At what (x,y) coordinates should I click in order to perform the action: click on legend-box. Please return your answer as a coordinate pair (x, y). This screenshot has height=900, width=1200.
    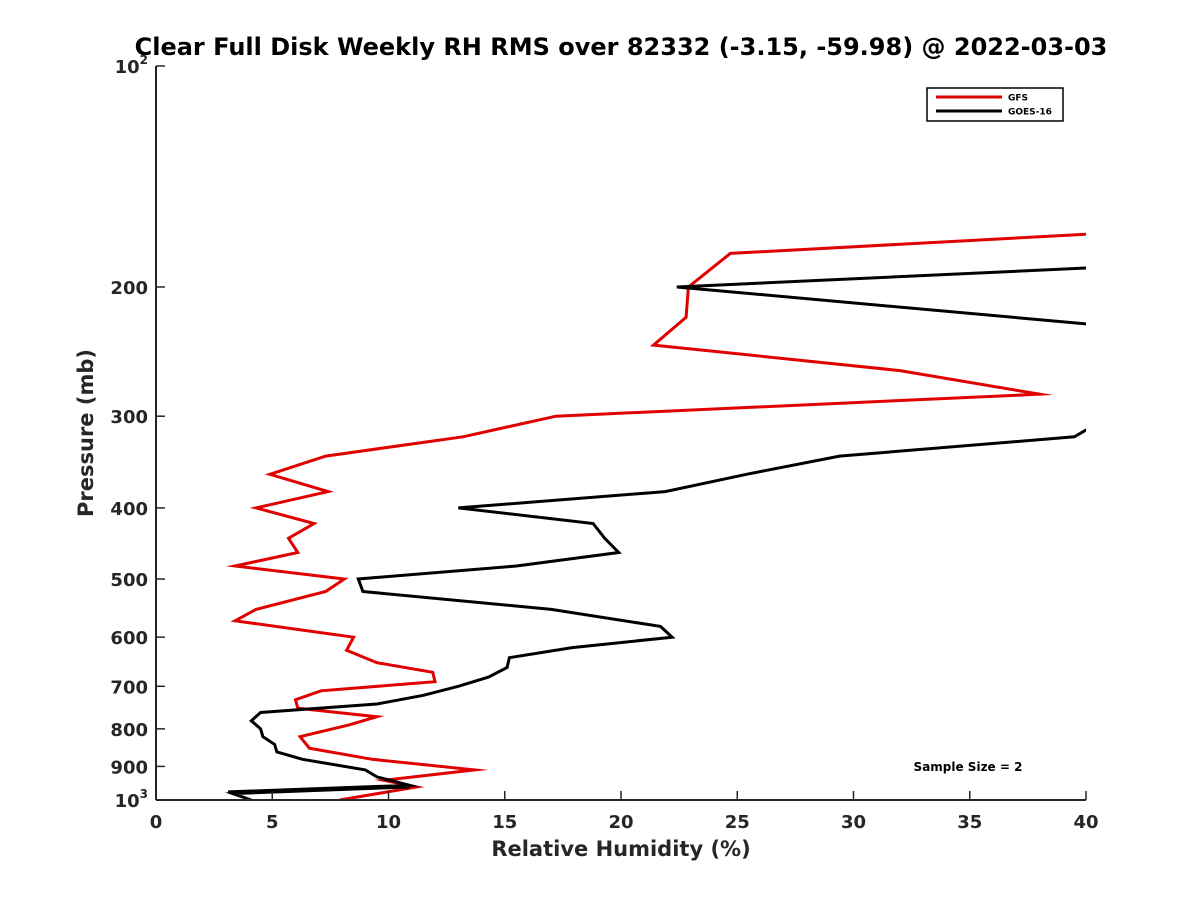
    Looking at the image, I should click on (995, 104).